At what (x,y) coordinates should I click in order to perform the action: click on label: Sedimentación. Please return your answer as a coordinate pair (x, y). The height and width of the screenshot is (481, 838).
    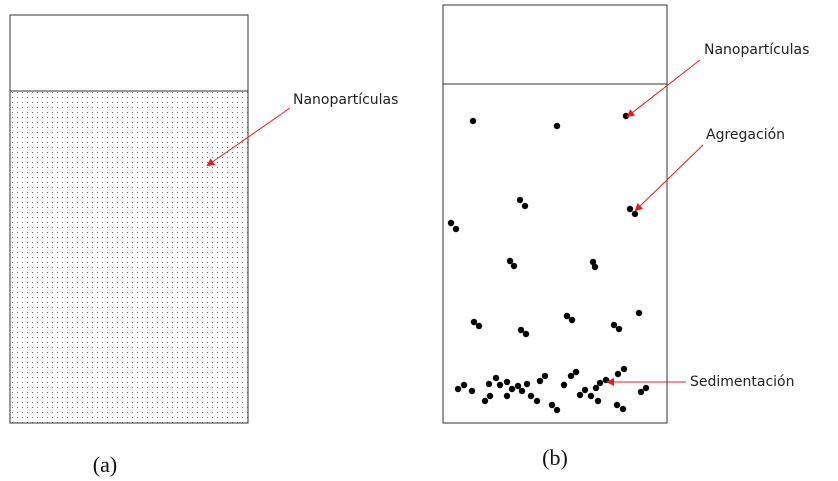
    Looking at the image, I should click on (742, 382).